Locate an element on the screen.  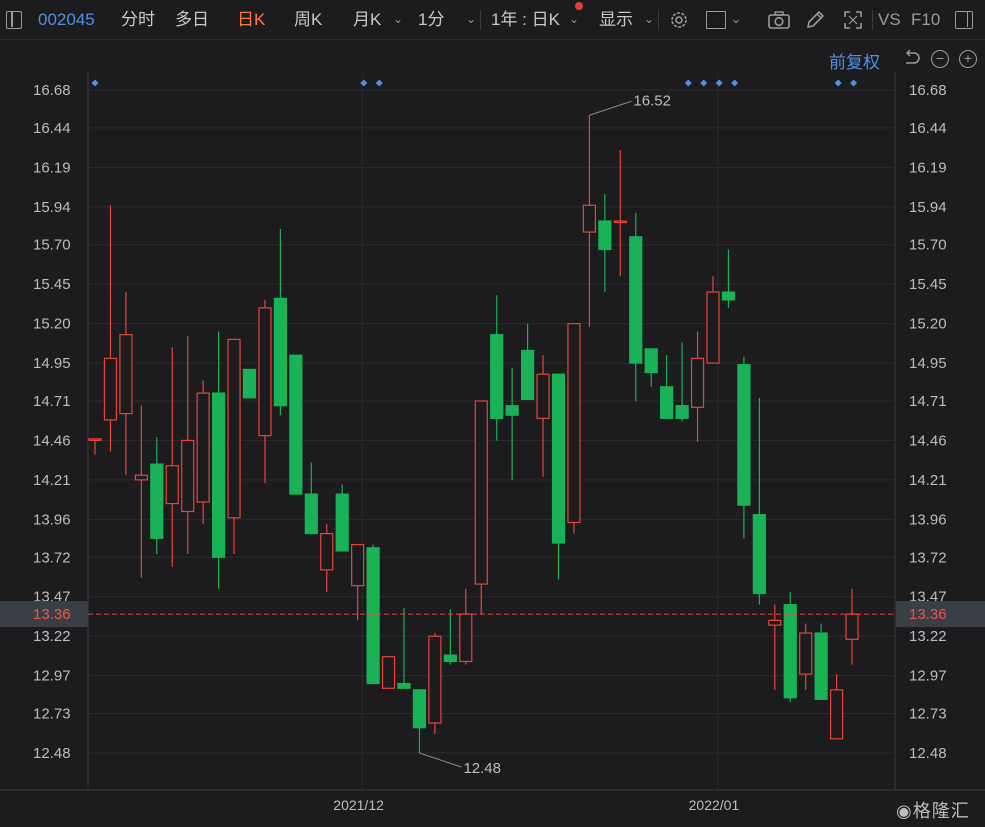
y-tick-label-left: 13.22 is located at coordinates (52, 636).